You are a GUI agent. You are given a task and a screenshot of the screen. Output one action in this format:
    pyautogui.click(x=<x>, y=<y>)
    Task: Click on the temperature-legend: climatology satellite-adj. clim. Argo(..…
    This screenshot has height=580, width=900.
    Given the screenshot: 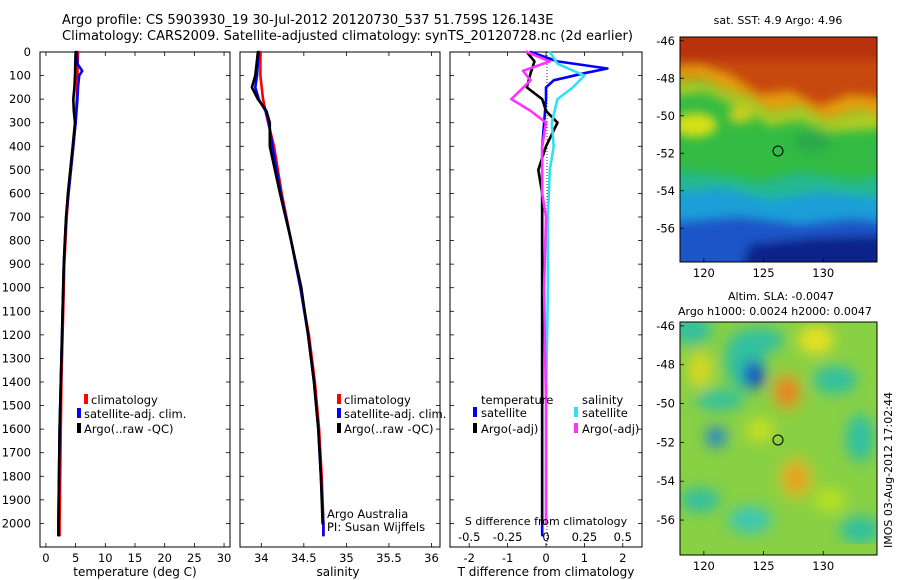 What is the action you would take?
    pyautogui.click(x=131, y=414)
    